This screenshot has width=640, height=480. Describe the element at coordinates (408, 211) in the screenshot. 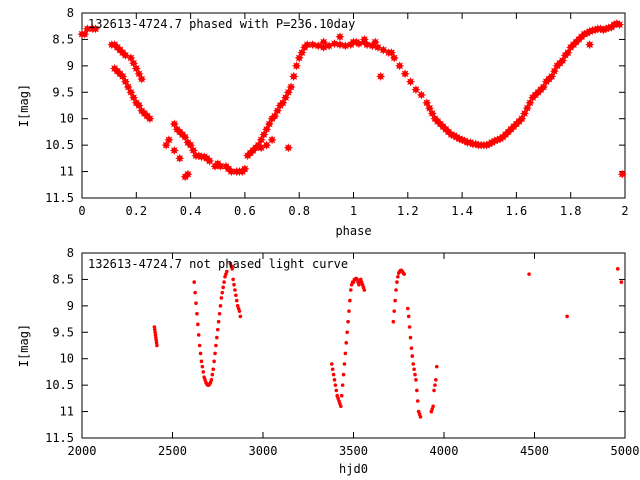

I see `x-tick-label: 1.2` at that location.